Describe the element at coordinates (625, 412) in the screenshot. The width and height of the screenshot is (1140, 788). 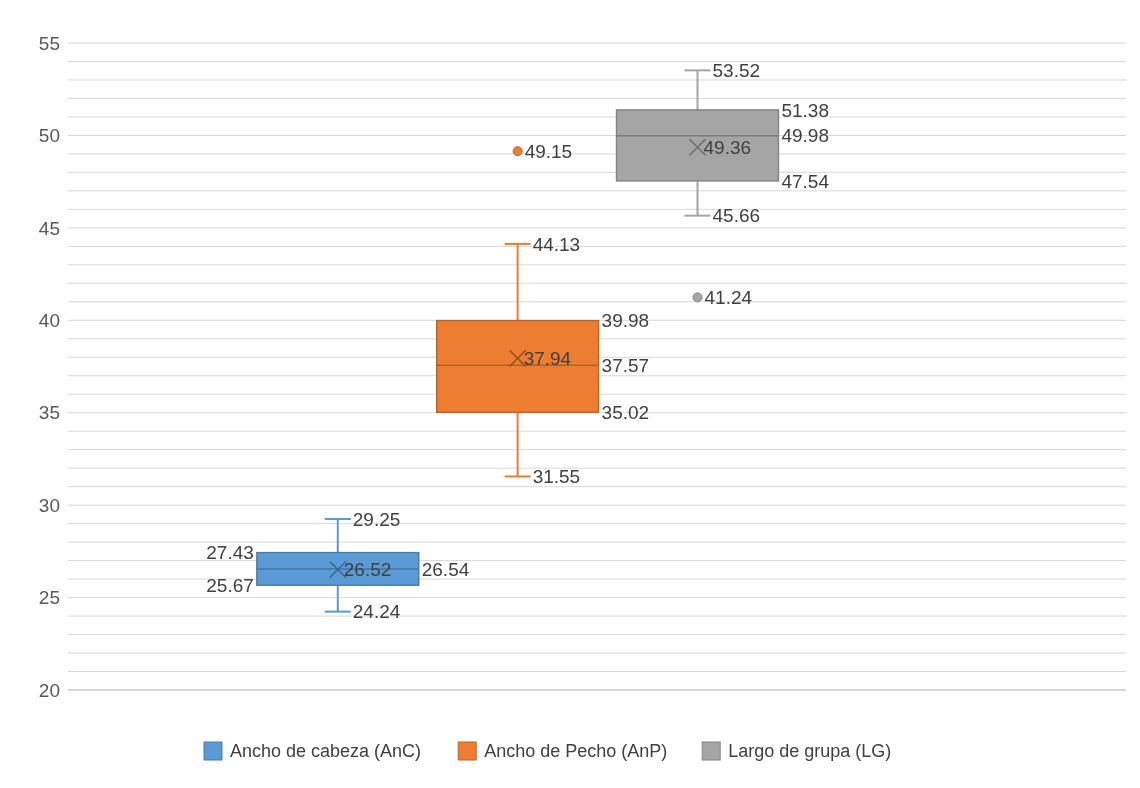
I see `annotation: 35.02` at that location.